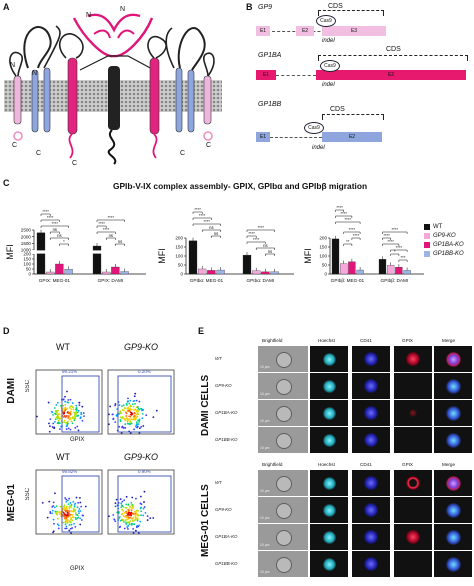 This screenshot has height=586, width=474. I want to click on bar-gp1ba-ko, so click(59, 269).